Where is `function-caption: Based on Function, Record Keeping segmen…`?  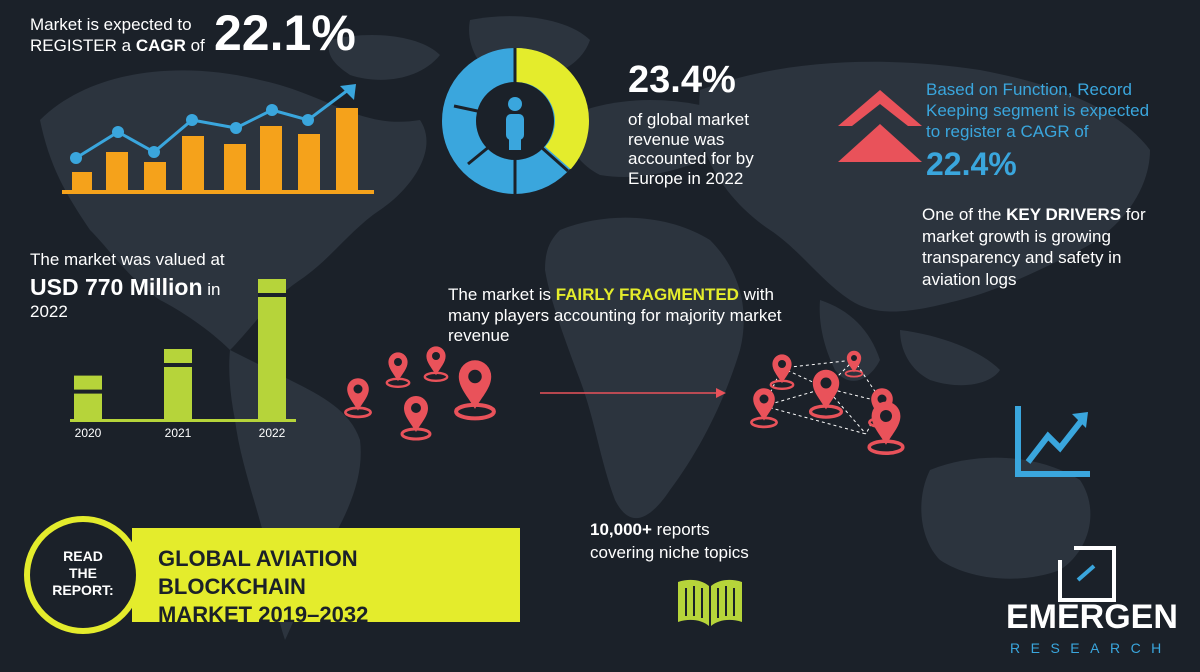
function-caption: Based on Function, Record Keeping segmen… is located at coordinates (1038, 110).